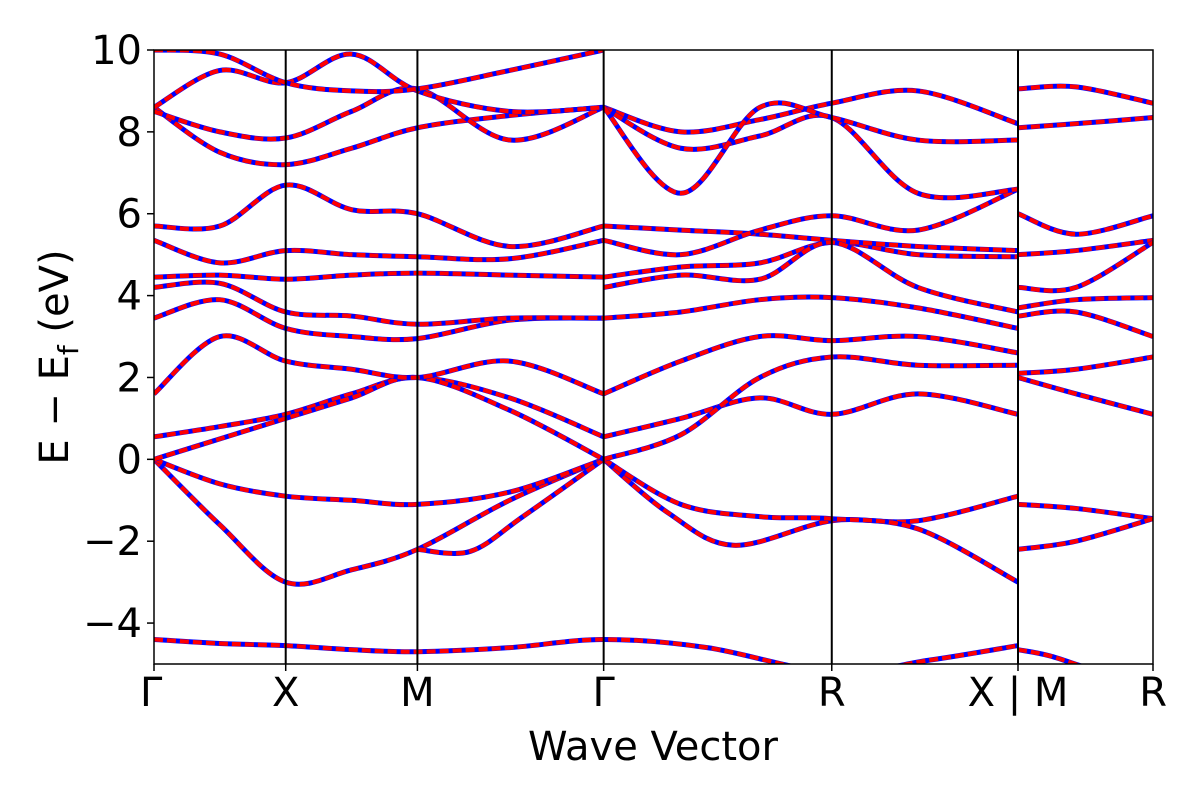 Image resolution: width=1200 pixels, height=800 pixels. I want to click on y-tick-label-5: 6, so click(129, 215).